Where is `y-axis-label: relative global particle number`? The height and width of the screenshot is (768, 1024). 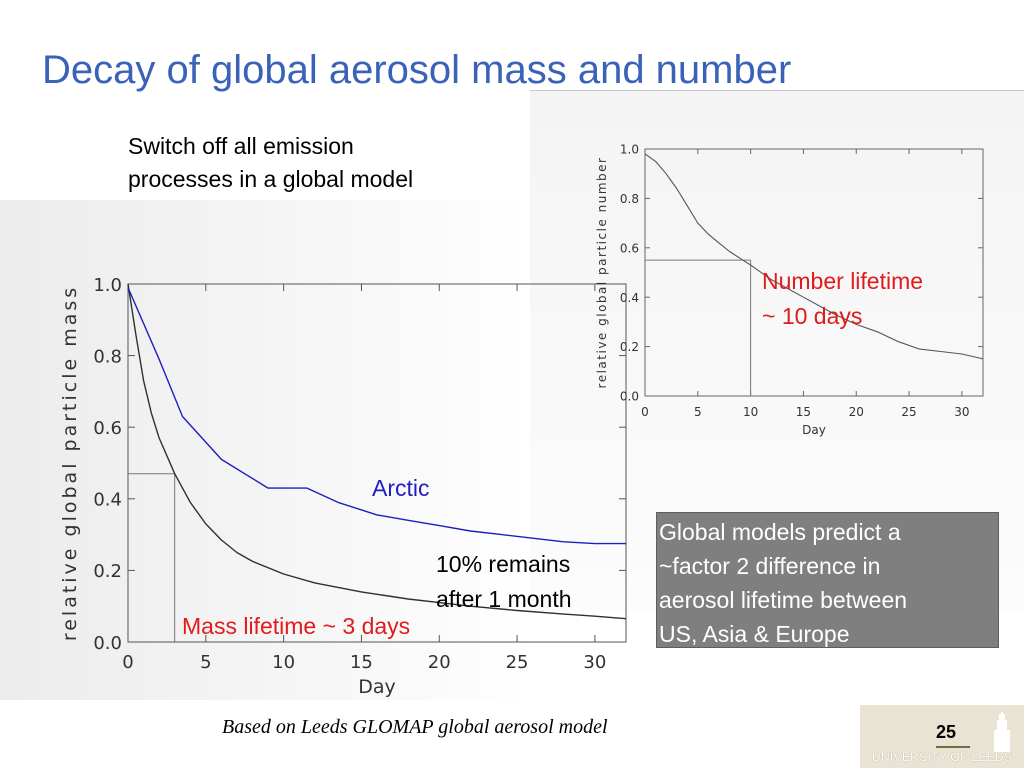
y-axis-label: relative global particle number is located at coordinates (602, 273).